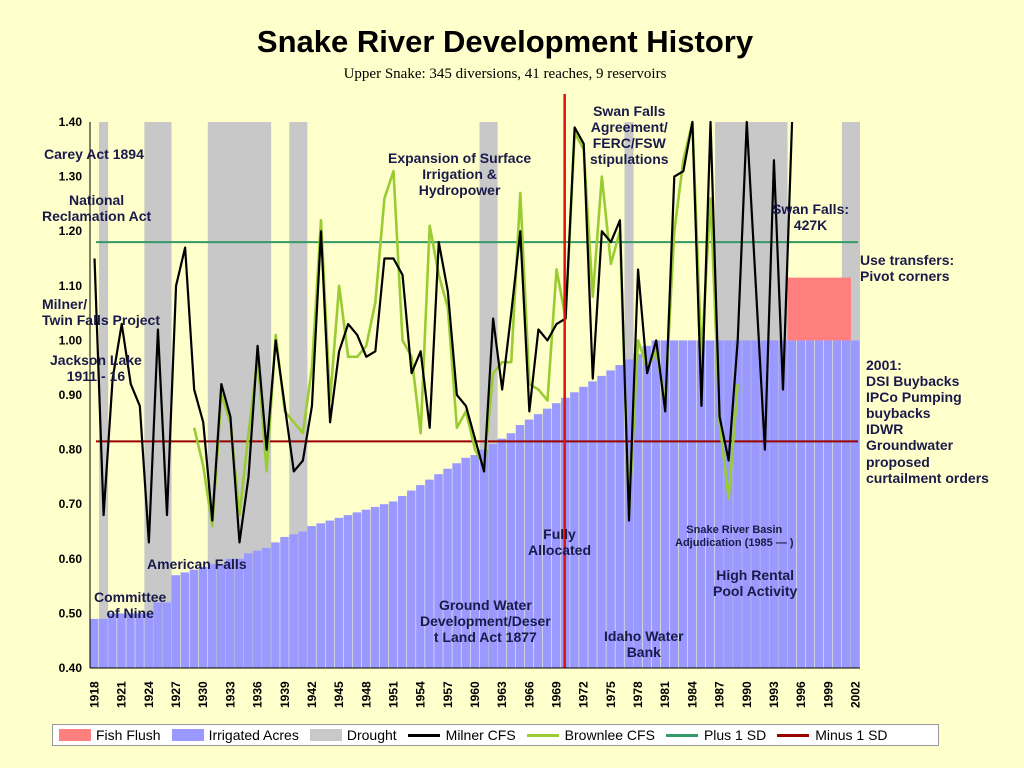 This screenshot has width=1024, height=768. Describe the element at coordinates (71, 559) in the screenshot. I see `y-tick-label: 0.60` at that location.